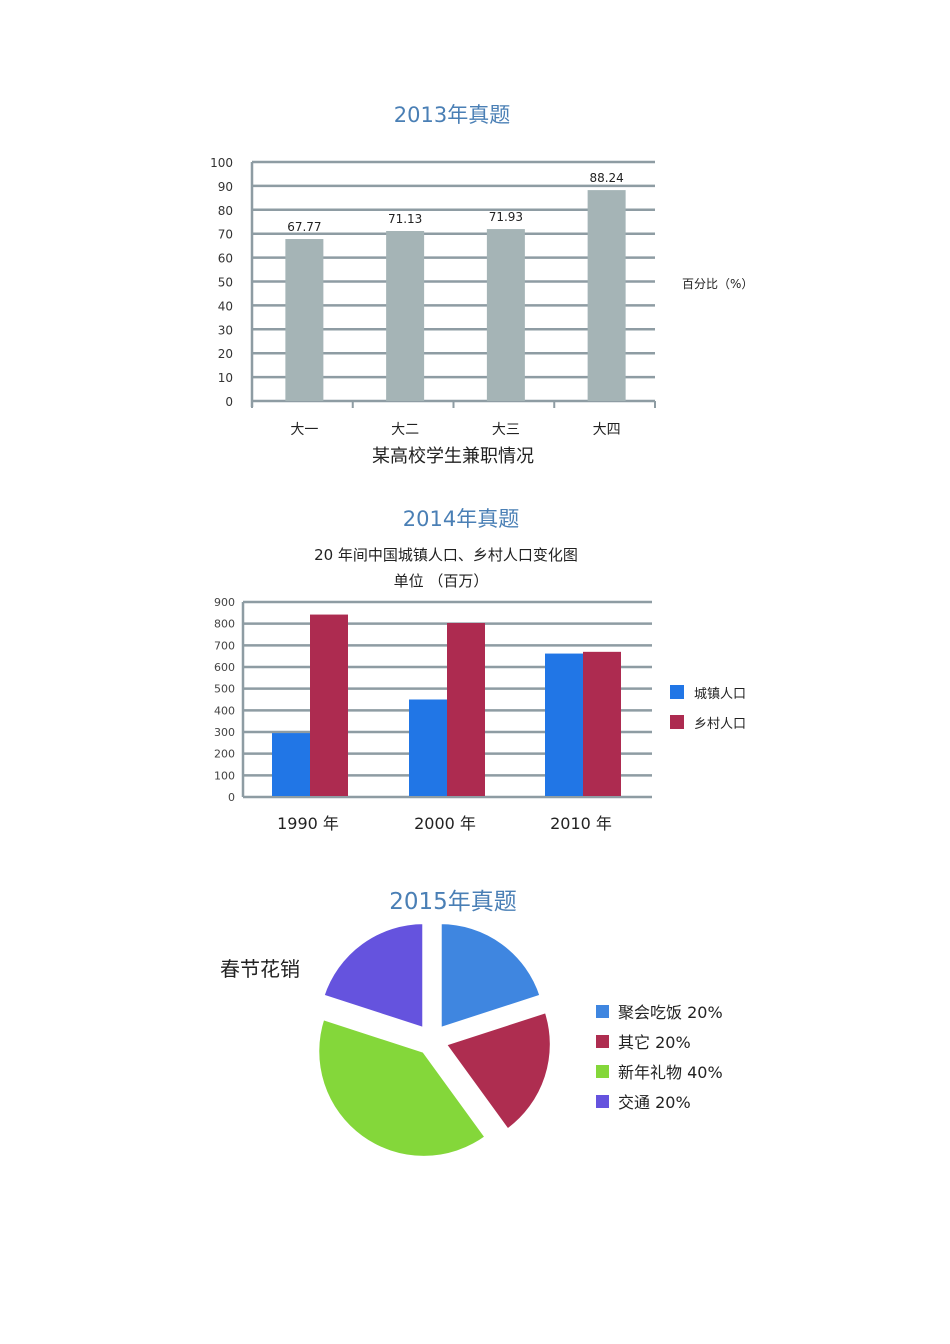 This screenshot has width=950, height=1344. I want to click on x-tick-label: 2010 年, so click(581, 823).